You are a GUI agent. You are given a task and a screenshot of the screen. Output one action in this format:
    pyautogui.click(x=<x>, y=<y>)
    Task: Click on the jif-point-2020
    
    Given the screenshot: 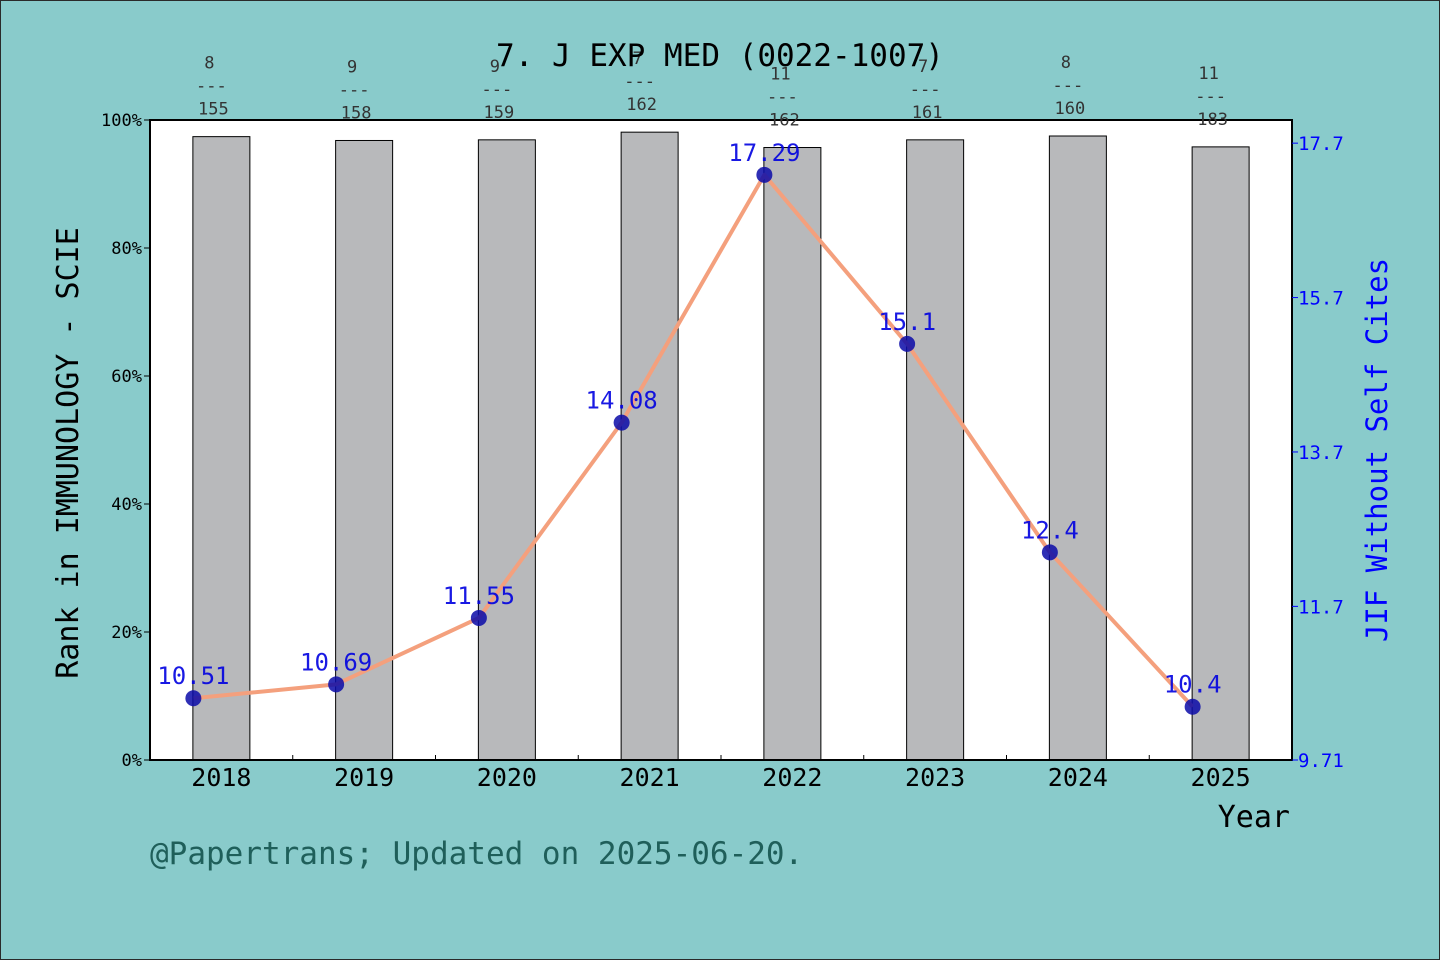 What is the action you would take?
    pyautogui.click(x=478, y=617)
    